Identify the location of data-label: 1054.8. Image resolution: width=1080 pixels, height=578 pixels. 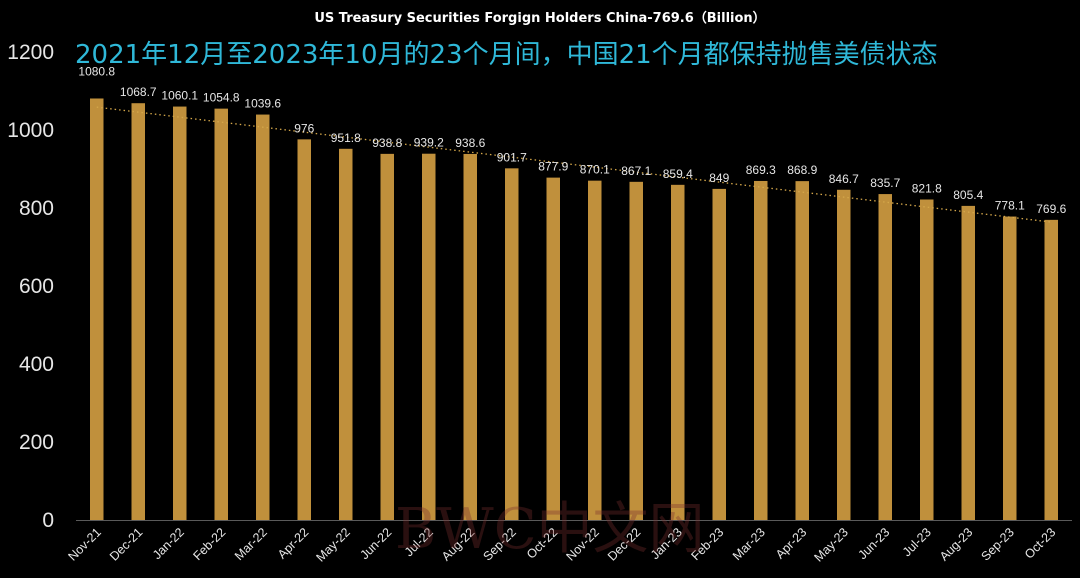
(221, 98).